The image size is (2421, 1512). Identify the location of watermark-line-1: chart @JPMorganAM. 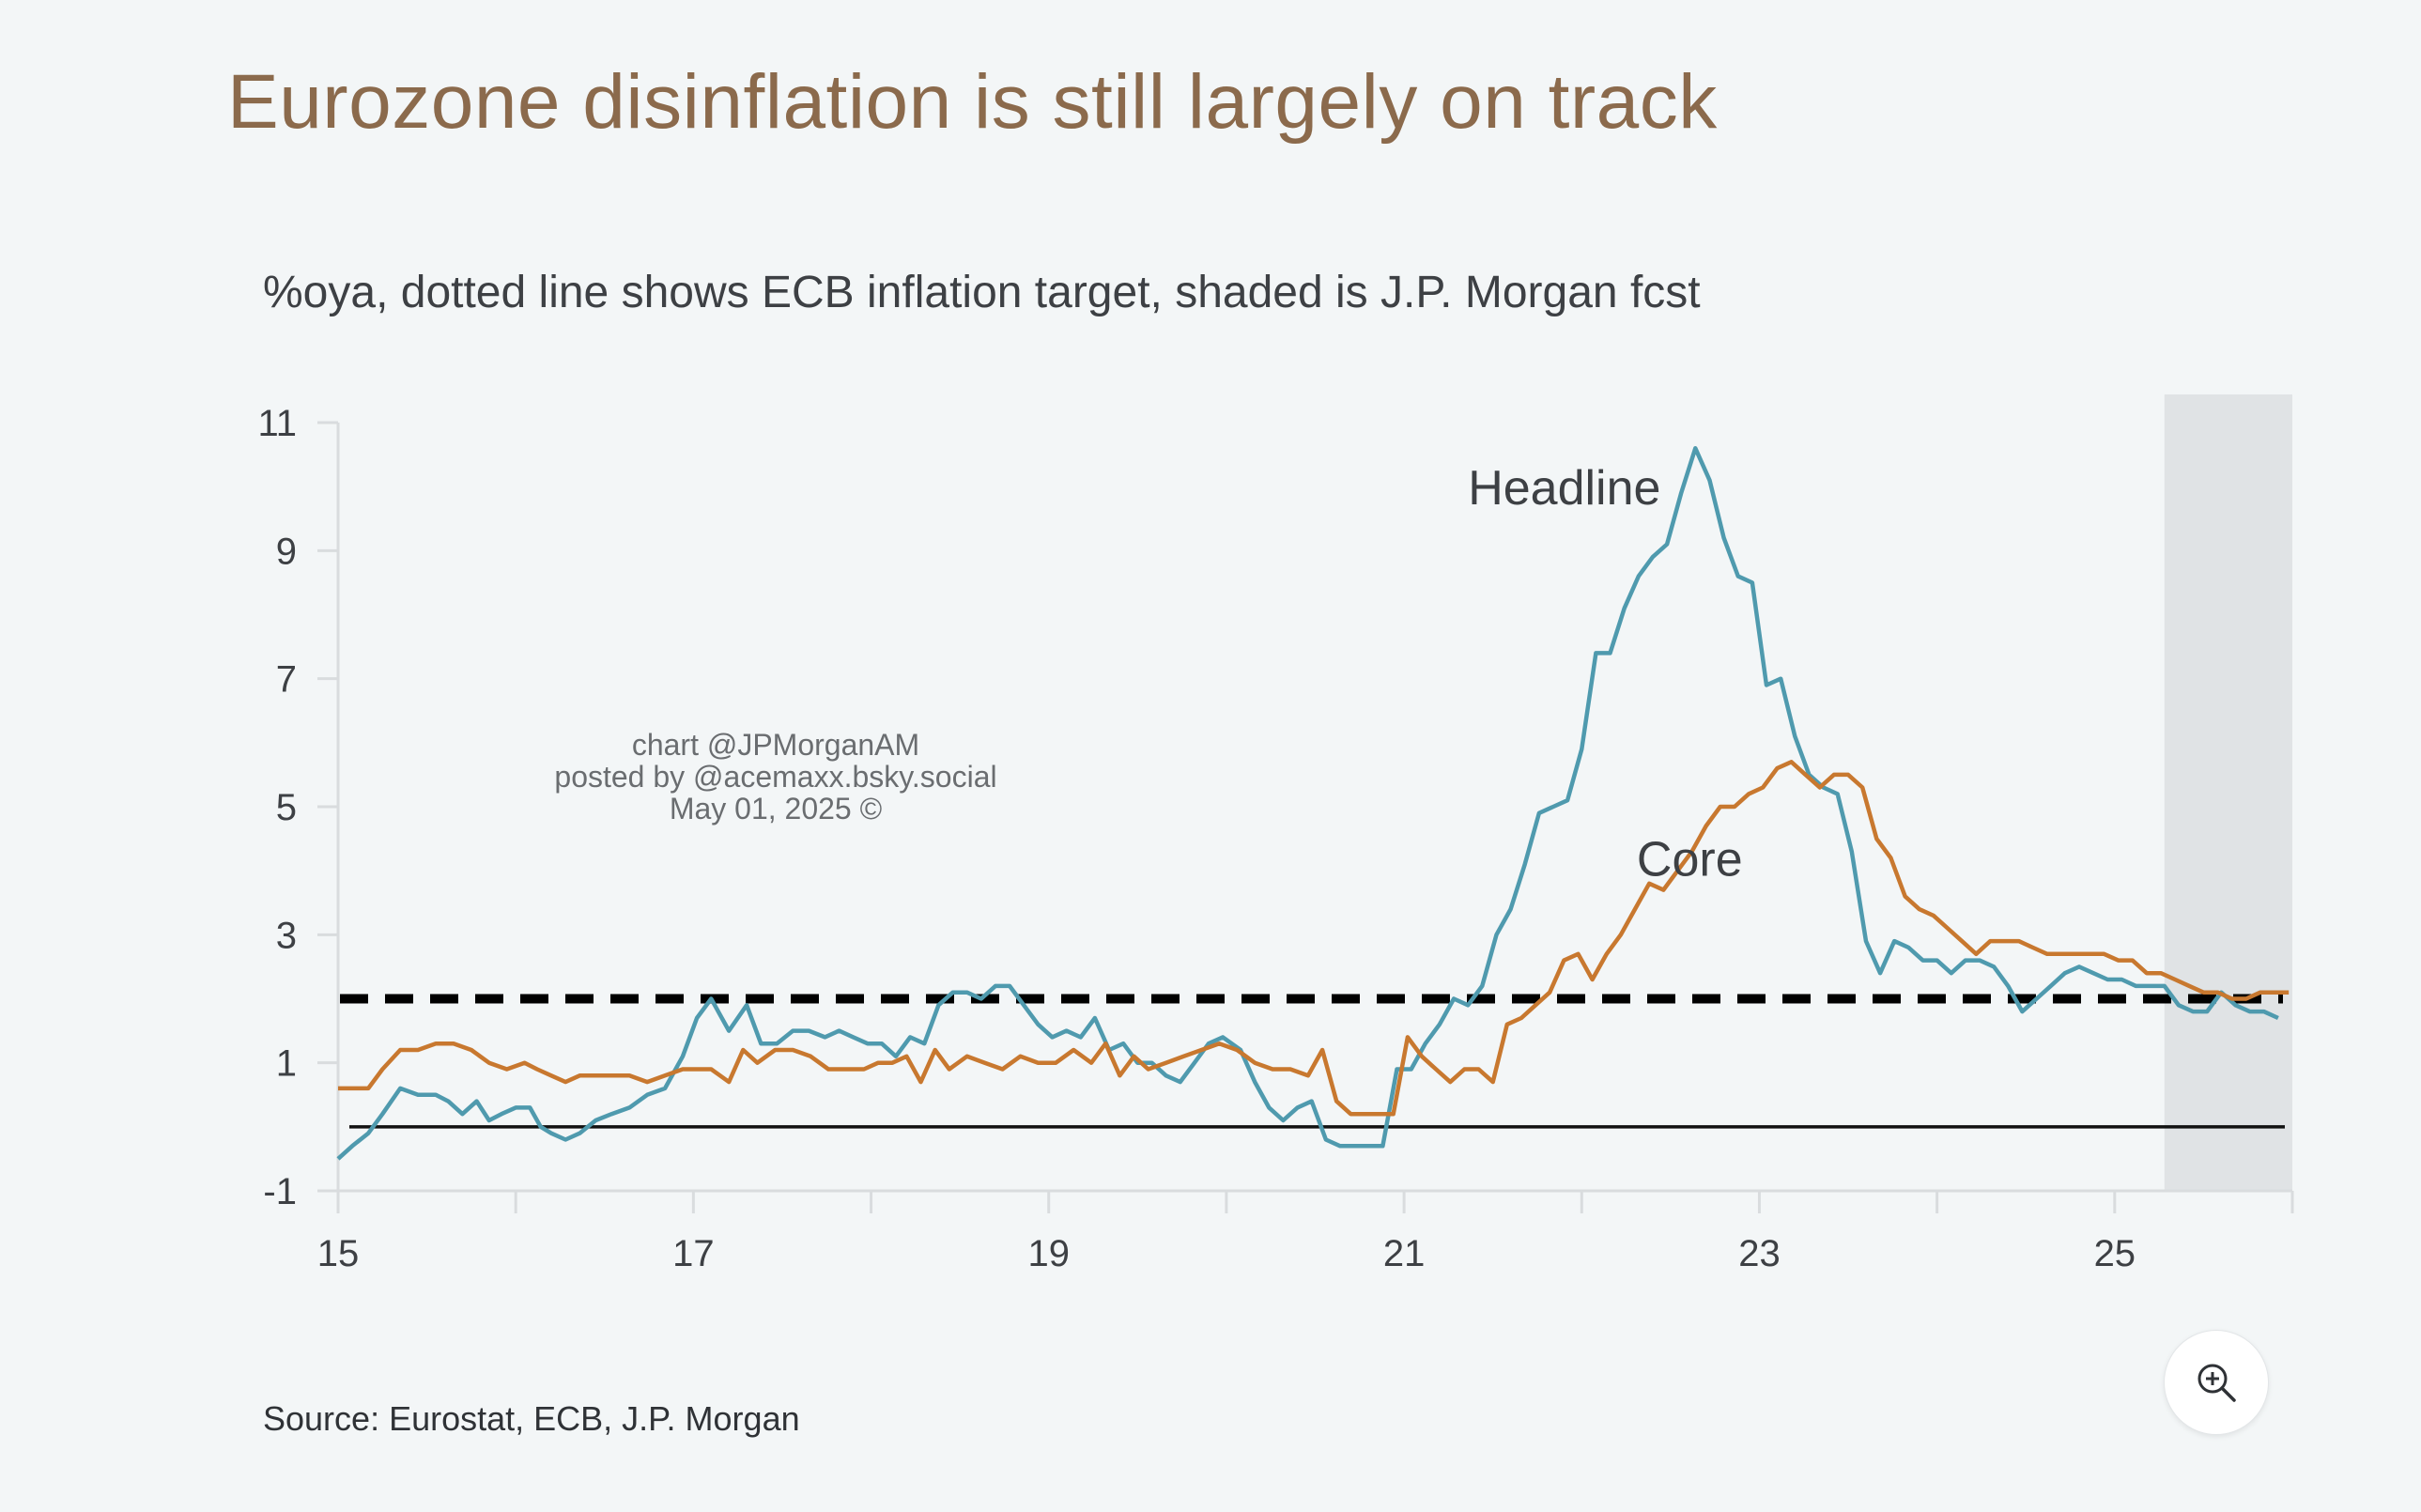
(775, 745).